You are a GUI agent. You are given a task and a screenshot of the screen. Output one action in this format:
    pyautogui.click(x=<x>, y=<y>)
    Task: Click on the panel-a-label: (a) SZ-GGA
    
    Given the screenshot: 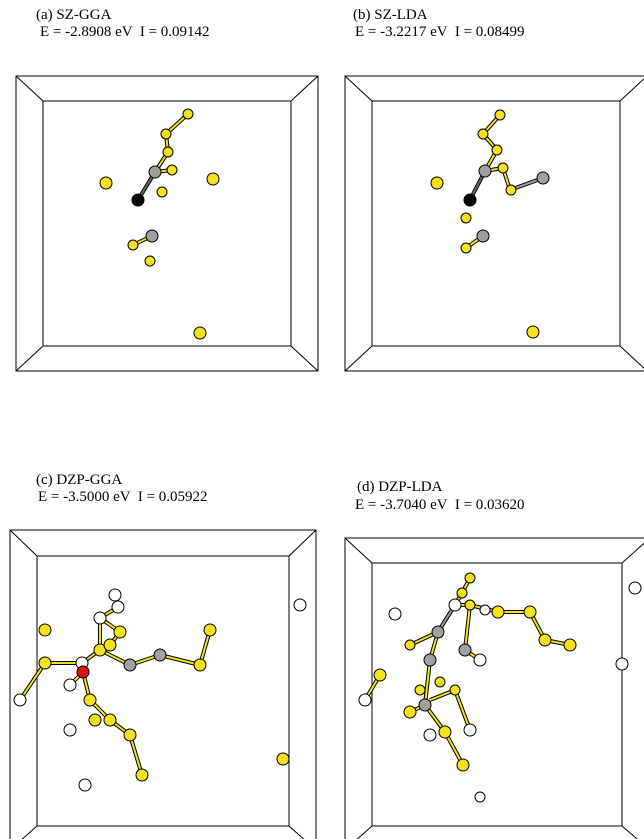 What is the action you would take?
    pyautogui.click(x=74, y=15)
    